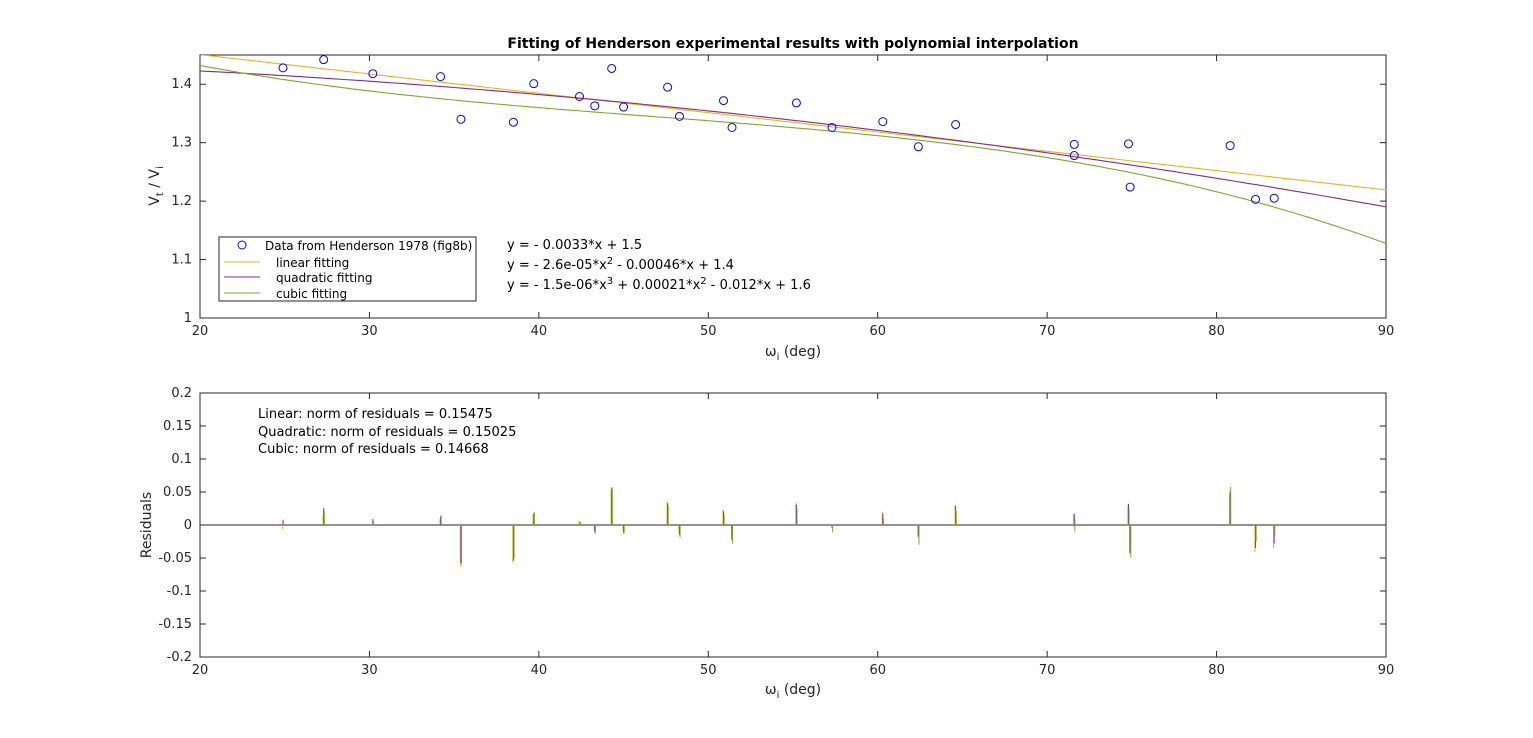  Describe the element at coordinates (200, 670) in the screenshot. I see `bottom-x-tick-label: 20` at that location.